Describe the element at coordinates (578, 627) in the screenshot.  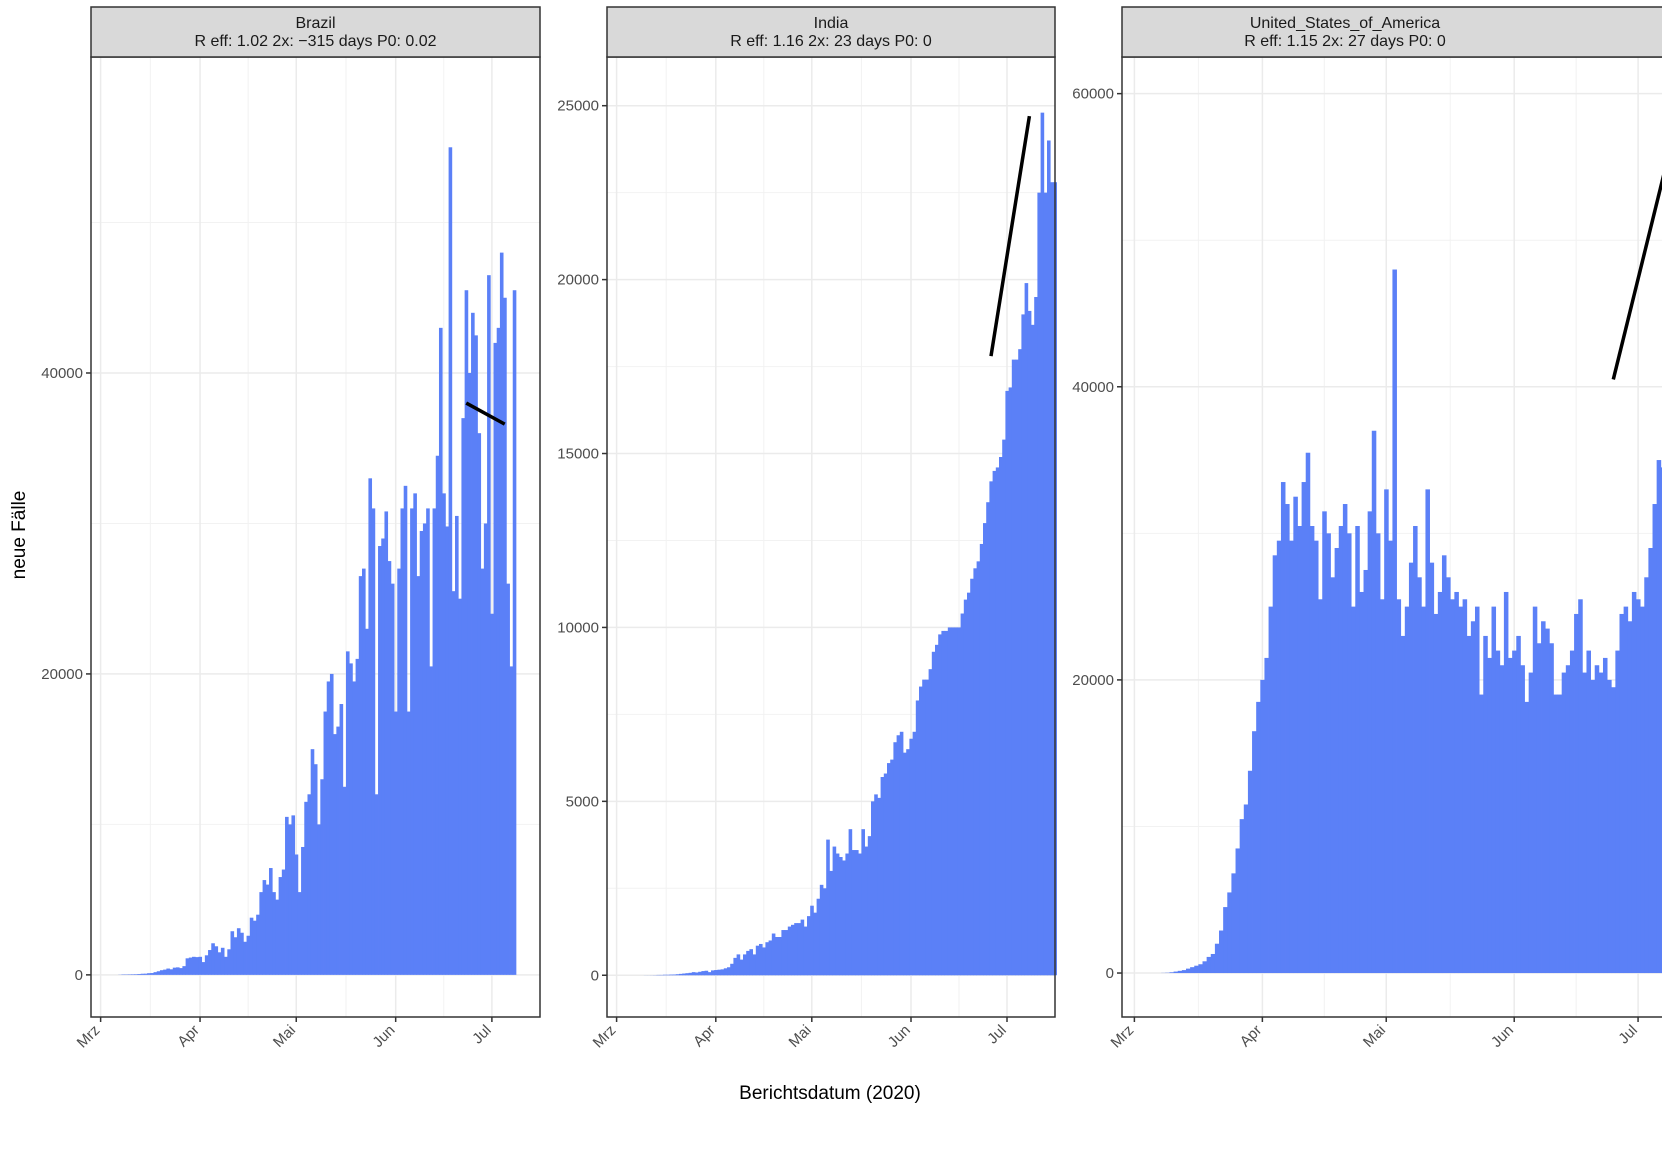
I see `y-tick-label: 10000` at that location.